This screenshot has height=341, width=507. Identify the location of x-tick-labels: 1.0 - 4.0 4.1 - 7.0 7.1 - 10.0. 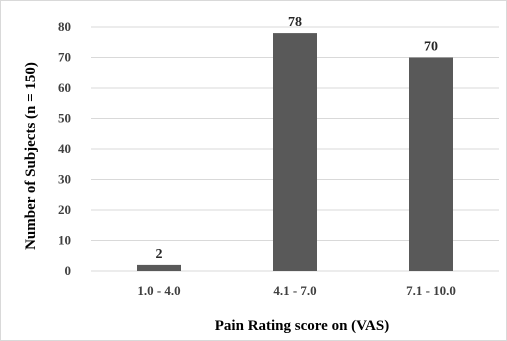
(296, 290).